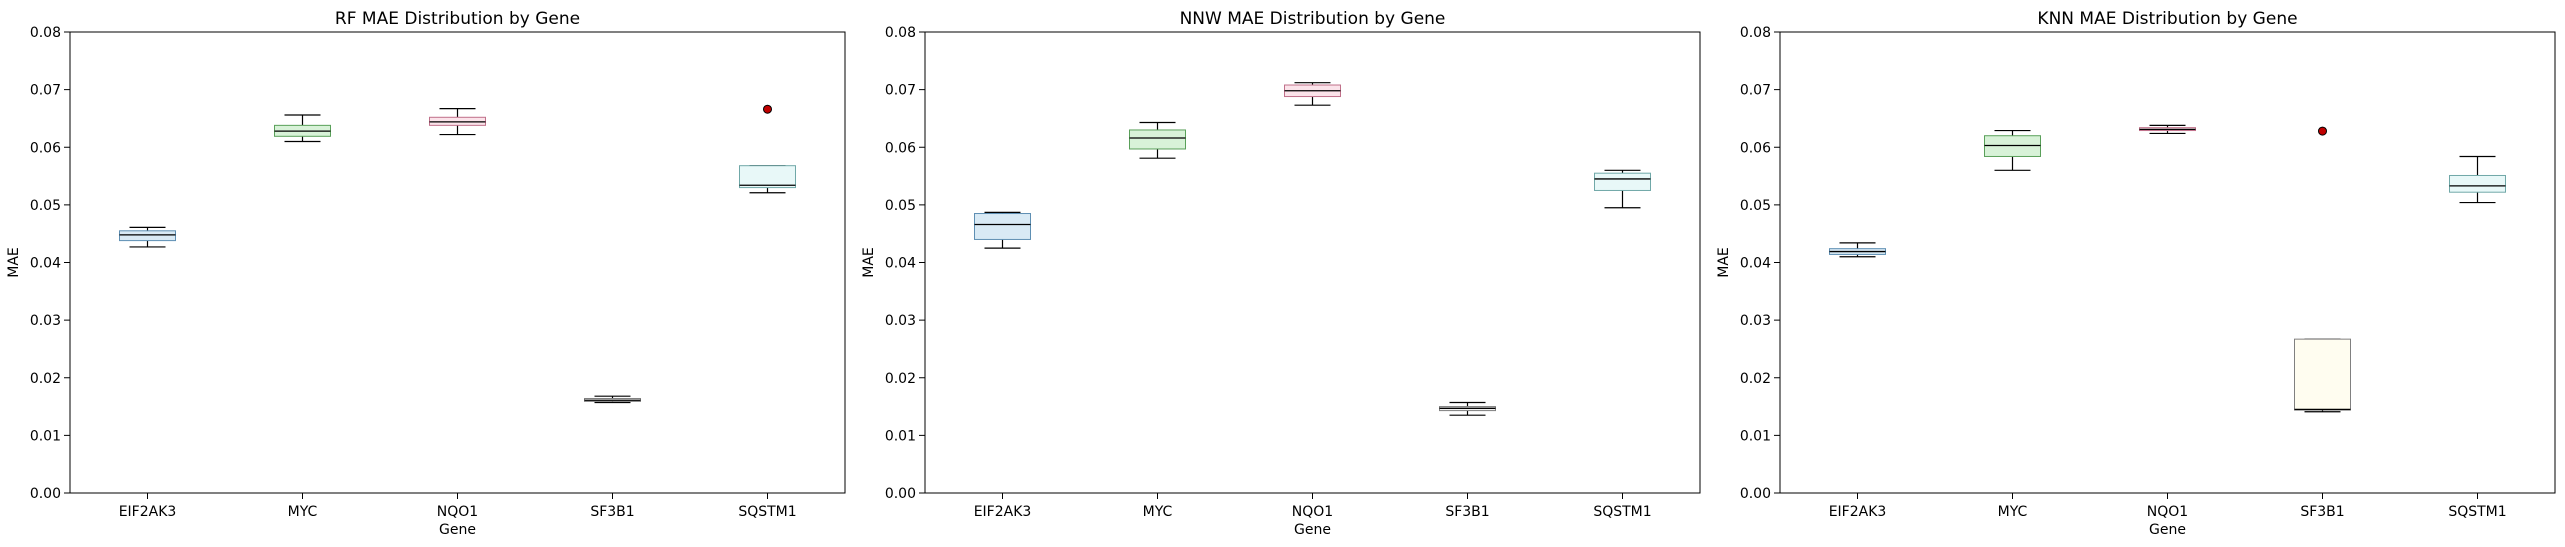 This screenshot has width=2565, height=547. Describe the element at coordinates (1313, 19) in the screenshot. I see `chart-title: NNW MAE Distribution by Gene` at that location.